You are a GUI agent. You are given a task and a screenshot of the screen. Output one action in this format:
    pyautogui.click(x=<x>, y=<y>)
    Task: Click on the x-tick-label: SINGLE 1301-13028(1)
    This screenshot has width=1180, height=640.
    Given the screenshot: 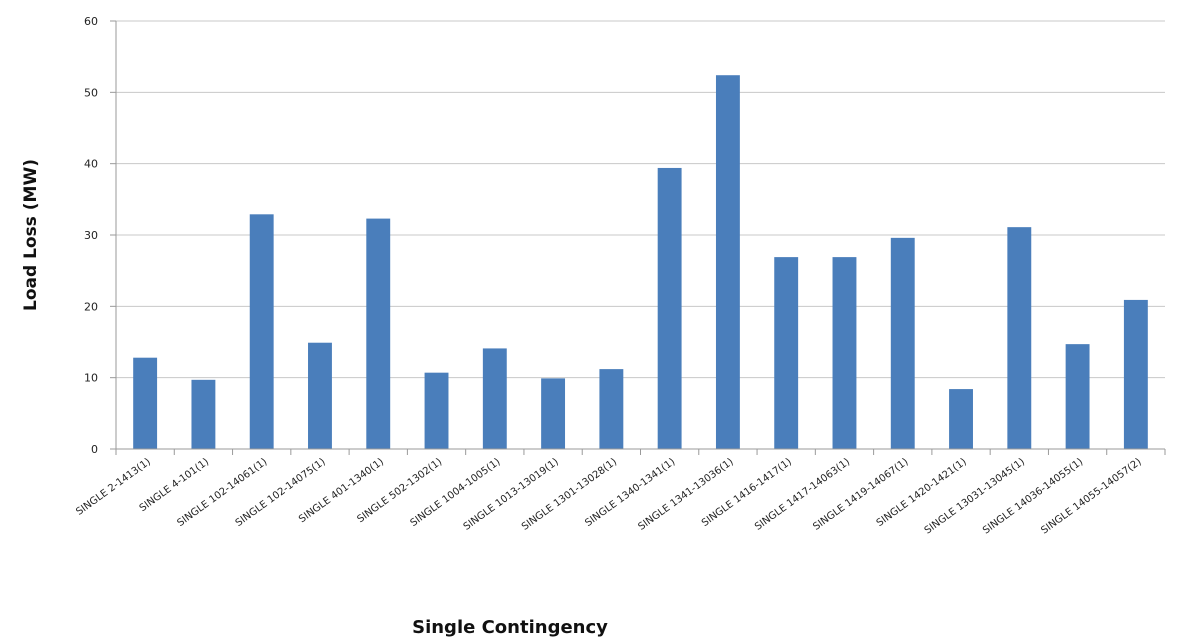 What is the action you would take?
    pyautogui.click(x=569, y=494)
    